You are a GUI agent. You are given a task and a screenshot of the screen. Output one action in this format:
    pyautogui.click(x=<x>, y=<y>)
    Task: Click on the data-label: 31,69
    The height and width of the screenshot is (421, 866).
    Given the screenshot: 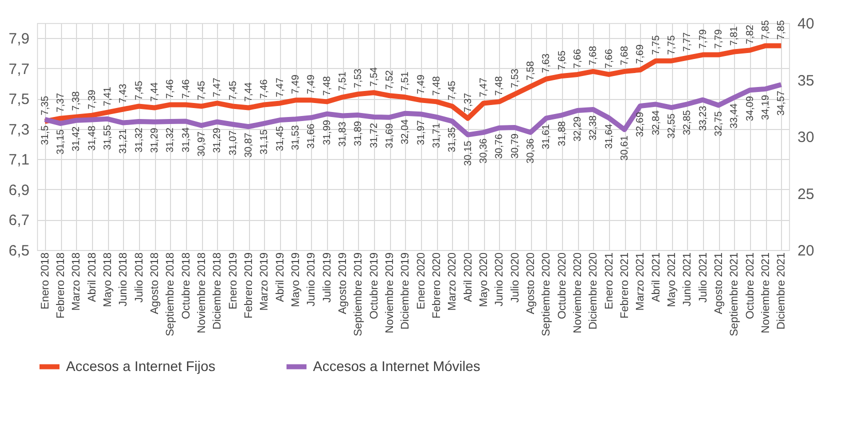 What is the action you would take?
    pyautogui.click(x=390, y=135)
    